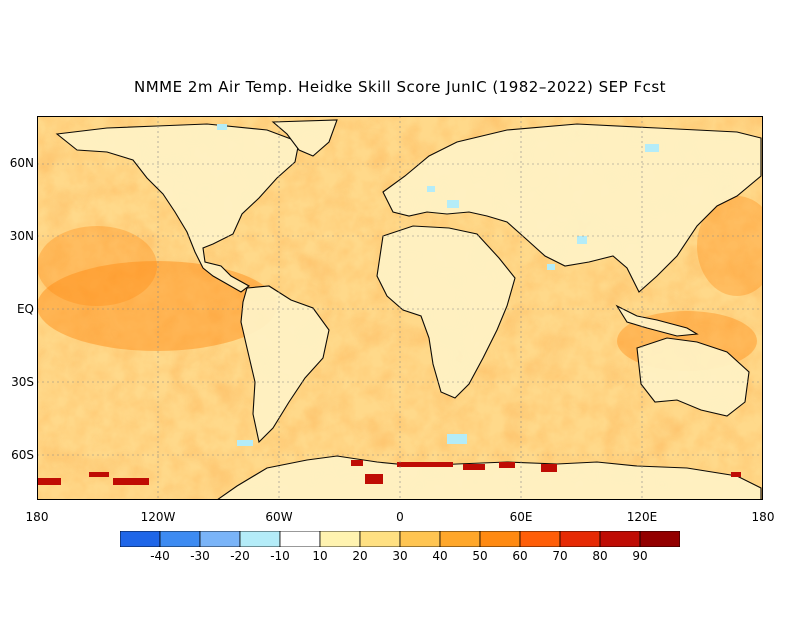 The width and height of the screenshot is (800, 618). What do you see at coordinates (200, 556) in the screenshot?
I see `colorbar-label: -30` at bounding box center [200, 556].